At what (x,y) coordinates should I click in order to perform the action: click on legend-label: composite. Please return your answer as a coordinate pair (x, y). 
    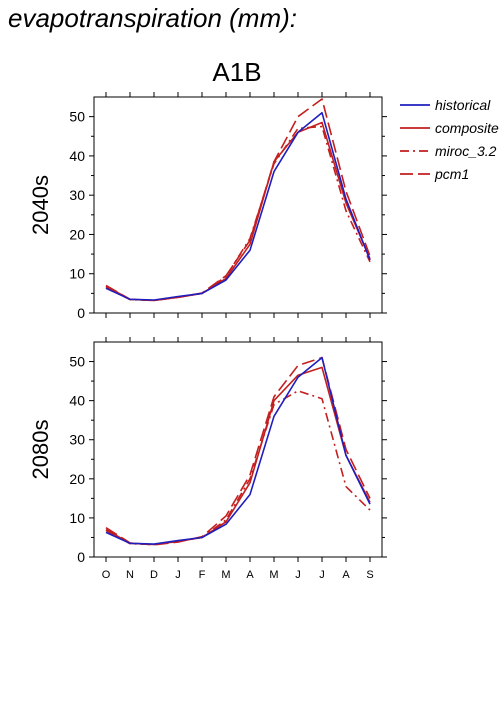
    Looking at the image, I should click on (467, 128).